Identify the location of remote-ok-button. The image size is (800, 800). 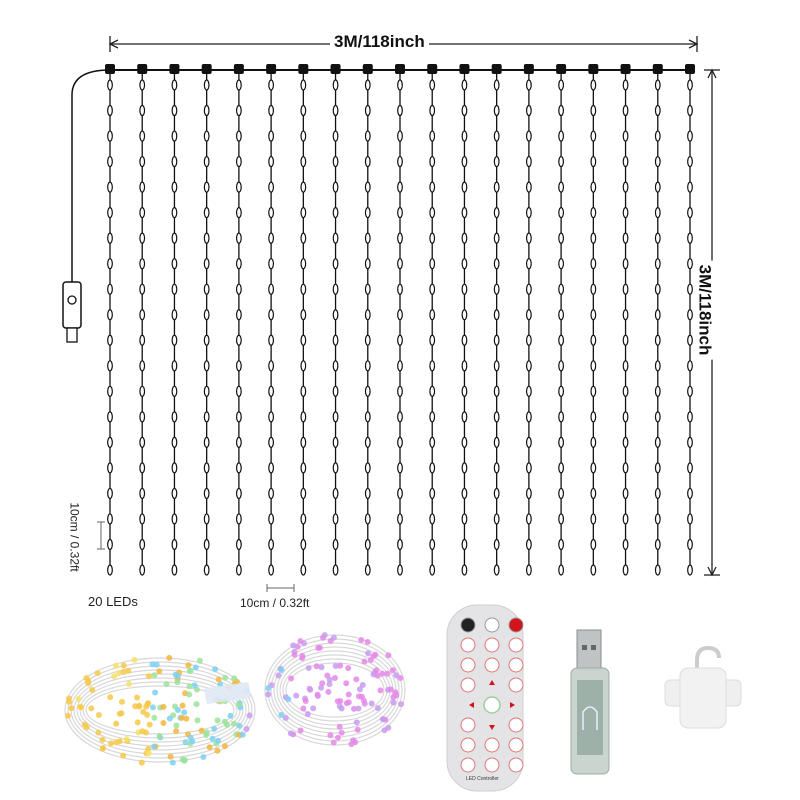
(492, 705).